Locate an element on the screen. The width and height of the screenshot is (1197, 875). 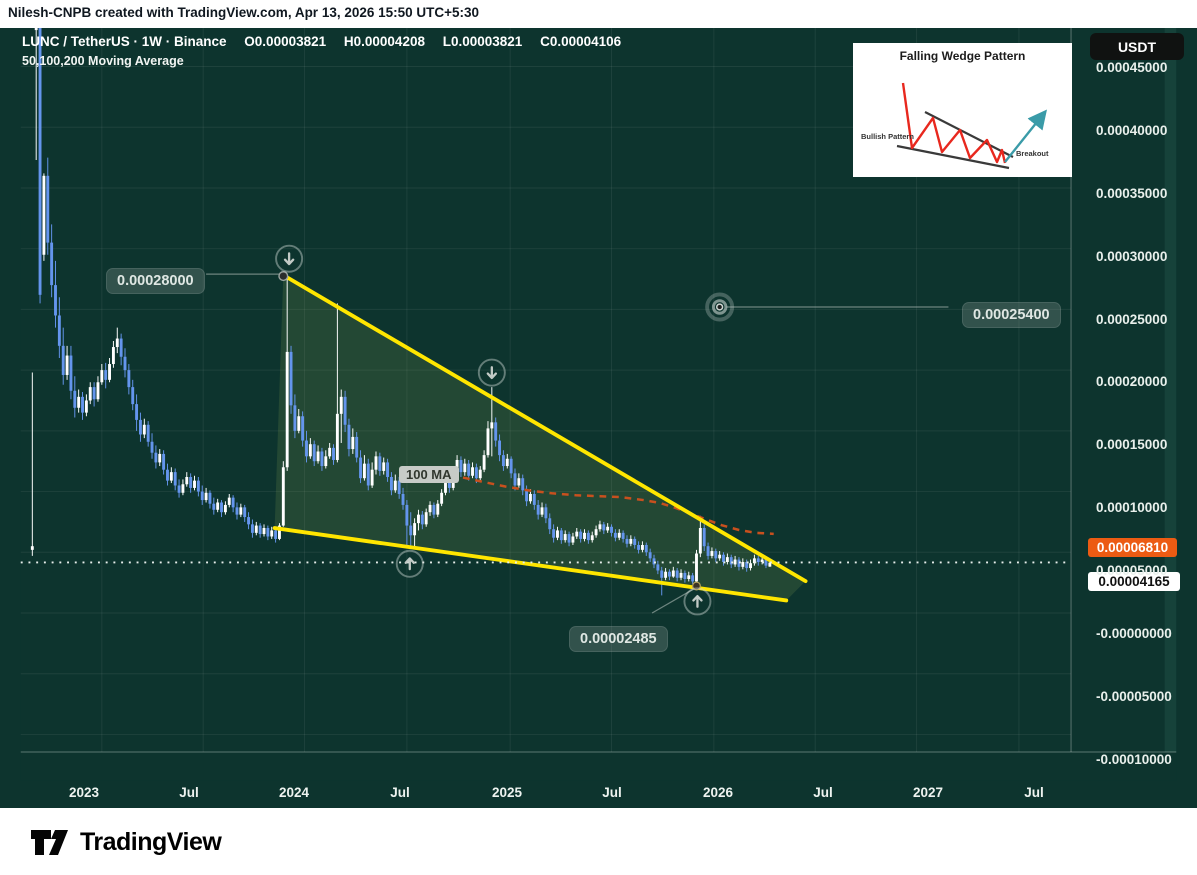
target-price-label: 0.00025400 is located at coordinates (1011, 315).